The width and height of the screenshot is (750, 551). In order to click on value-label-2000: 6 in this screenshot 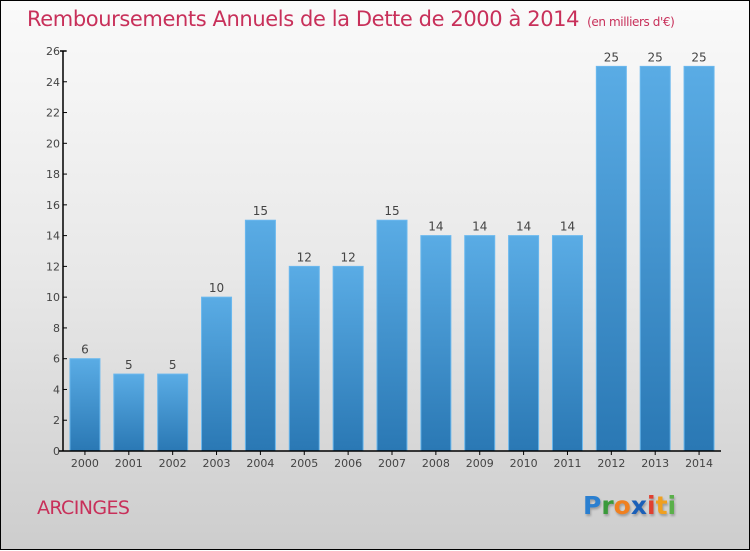, I will do `click(85, 350)`.